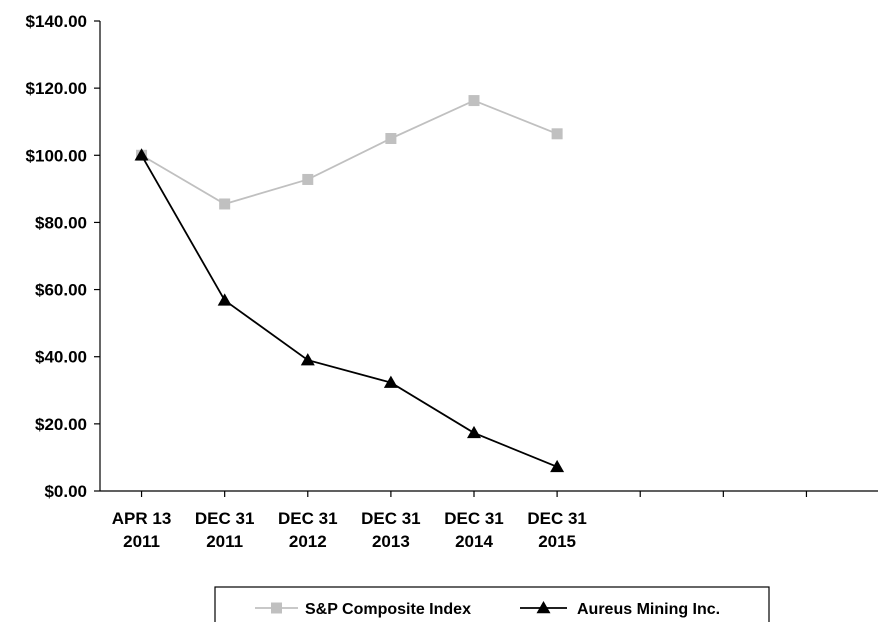  Describe the element at coordinates (56, 88) in the screenshot. I see `y-tick-label: $120.00` at that location.